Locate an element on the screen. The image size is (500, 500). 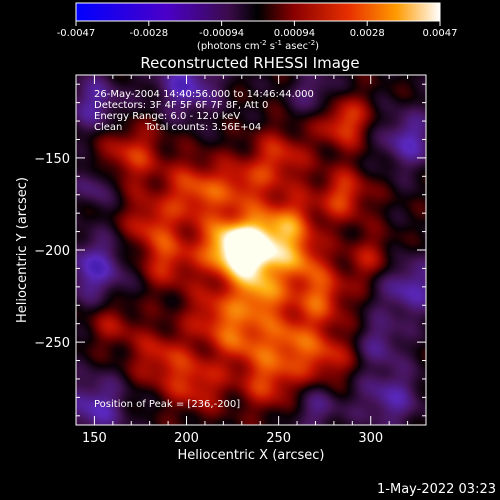
colorbar-ticks is located at coordinates (258, 23).